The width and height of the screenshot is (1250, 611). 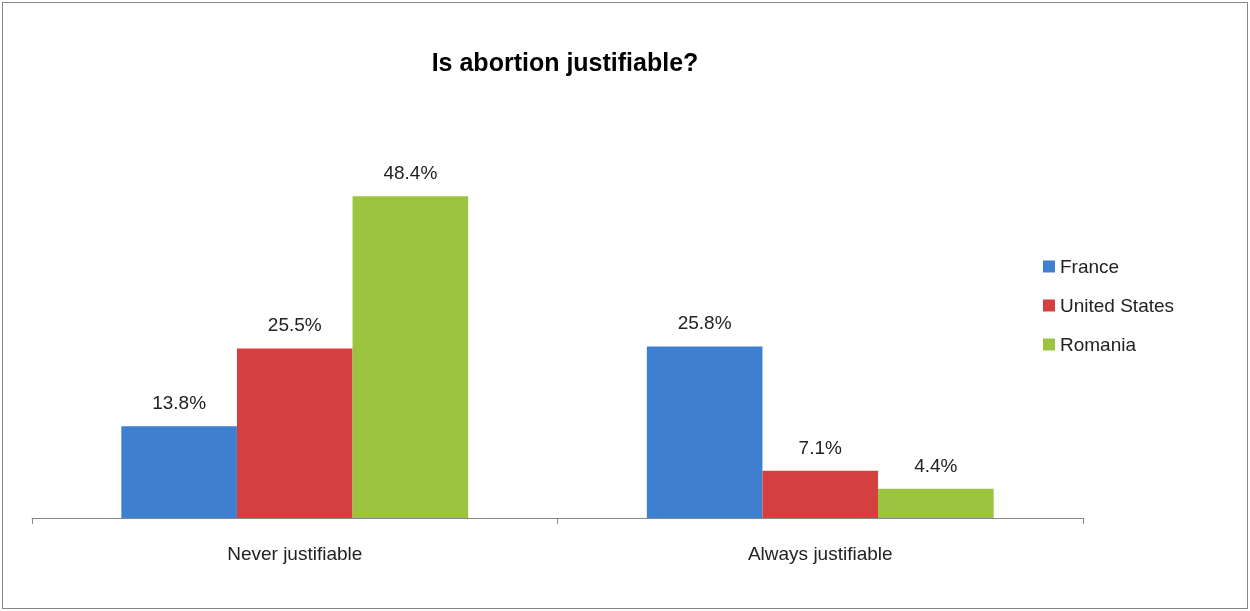 I want to click on legend-label: United States, so click(x=1117, y=305).